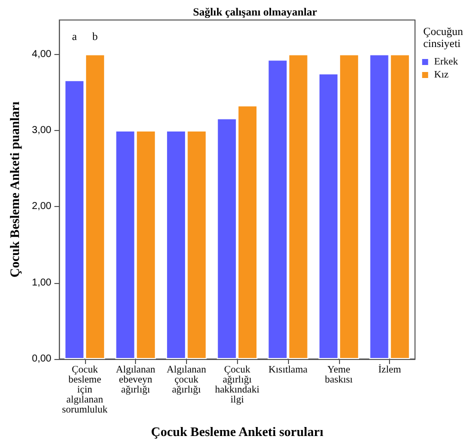 This screenshot has height=443, width=465. I want to click on y-tick-label: 0,00, so click(42, 359).